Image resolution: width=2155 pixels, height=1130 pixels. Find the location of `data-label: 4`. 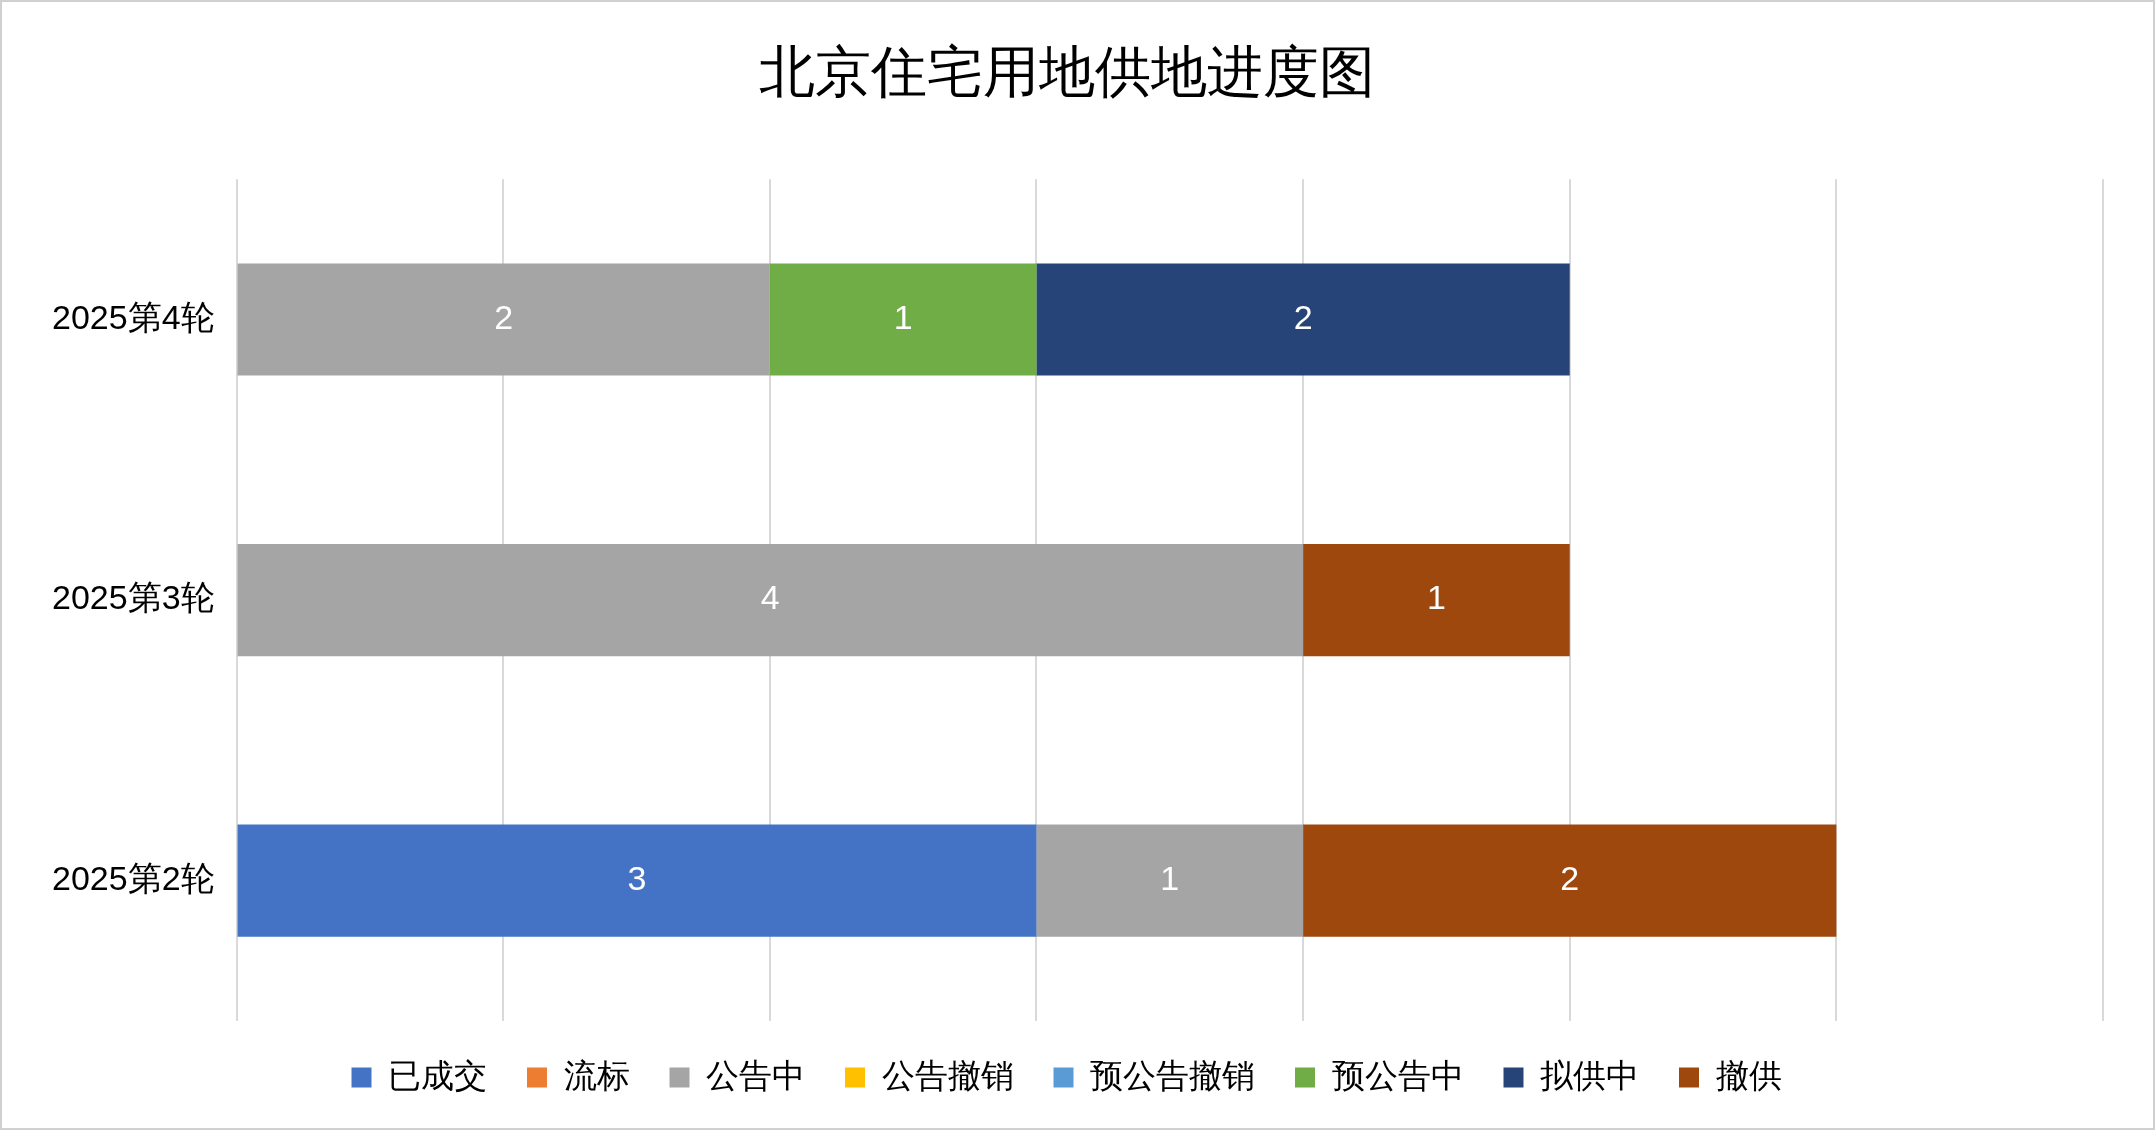

data-label: 4 is located at coordinates (770, 597).